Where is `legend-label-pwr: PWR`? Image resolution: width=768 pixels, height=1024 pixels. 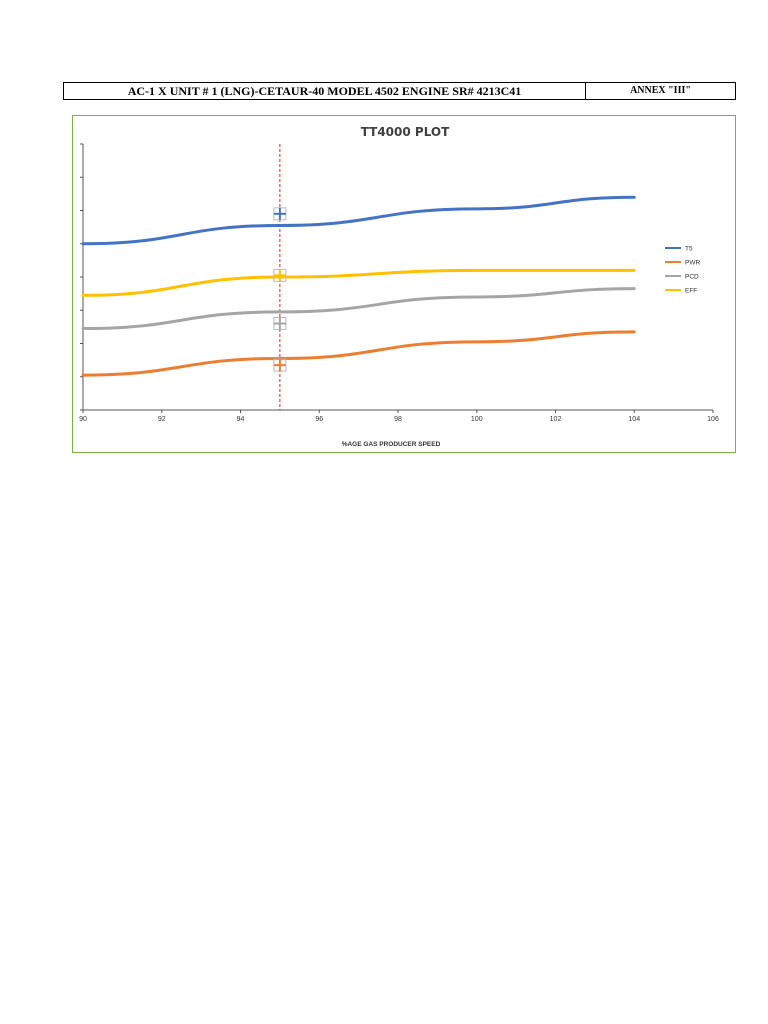
legend-label-pwr: PWR is located at coordinates (692, 263).